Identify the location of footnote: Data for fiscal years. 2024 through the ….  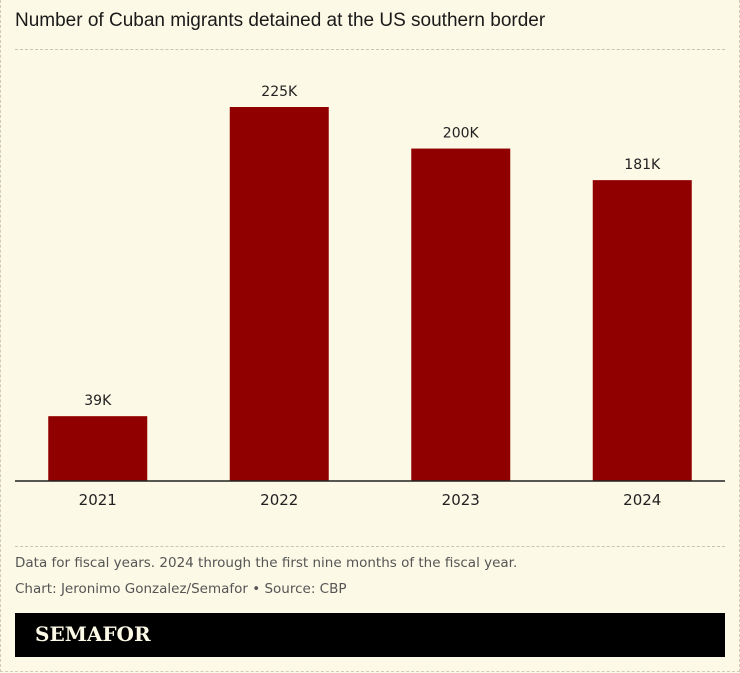
(266, 563).